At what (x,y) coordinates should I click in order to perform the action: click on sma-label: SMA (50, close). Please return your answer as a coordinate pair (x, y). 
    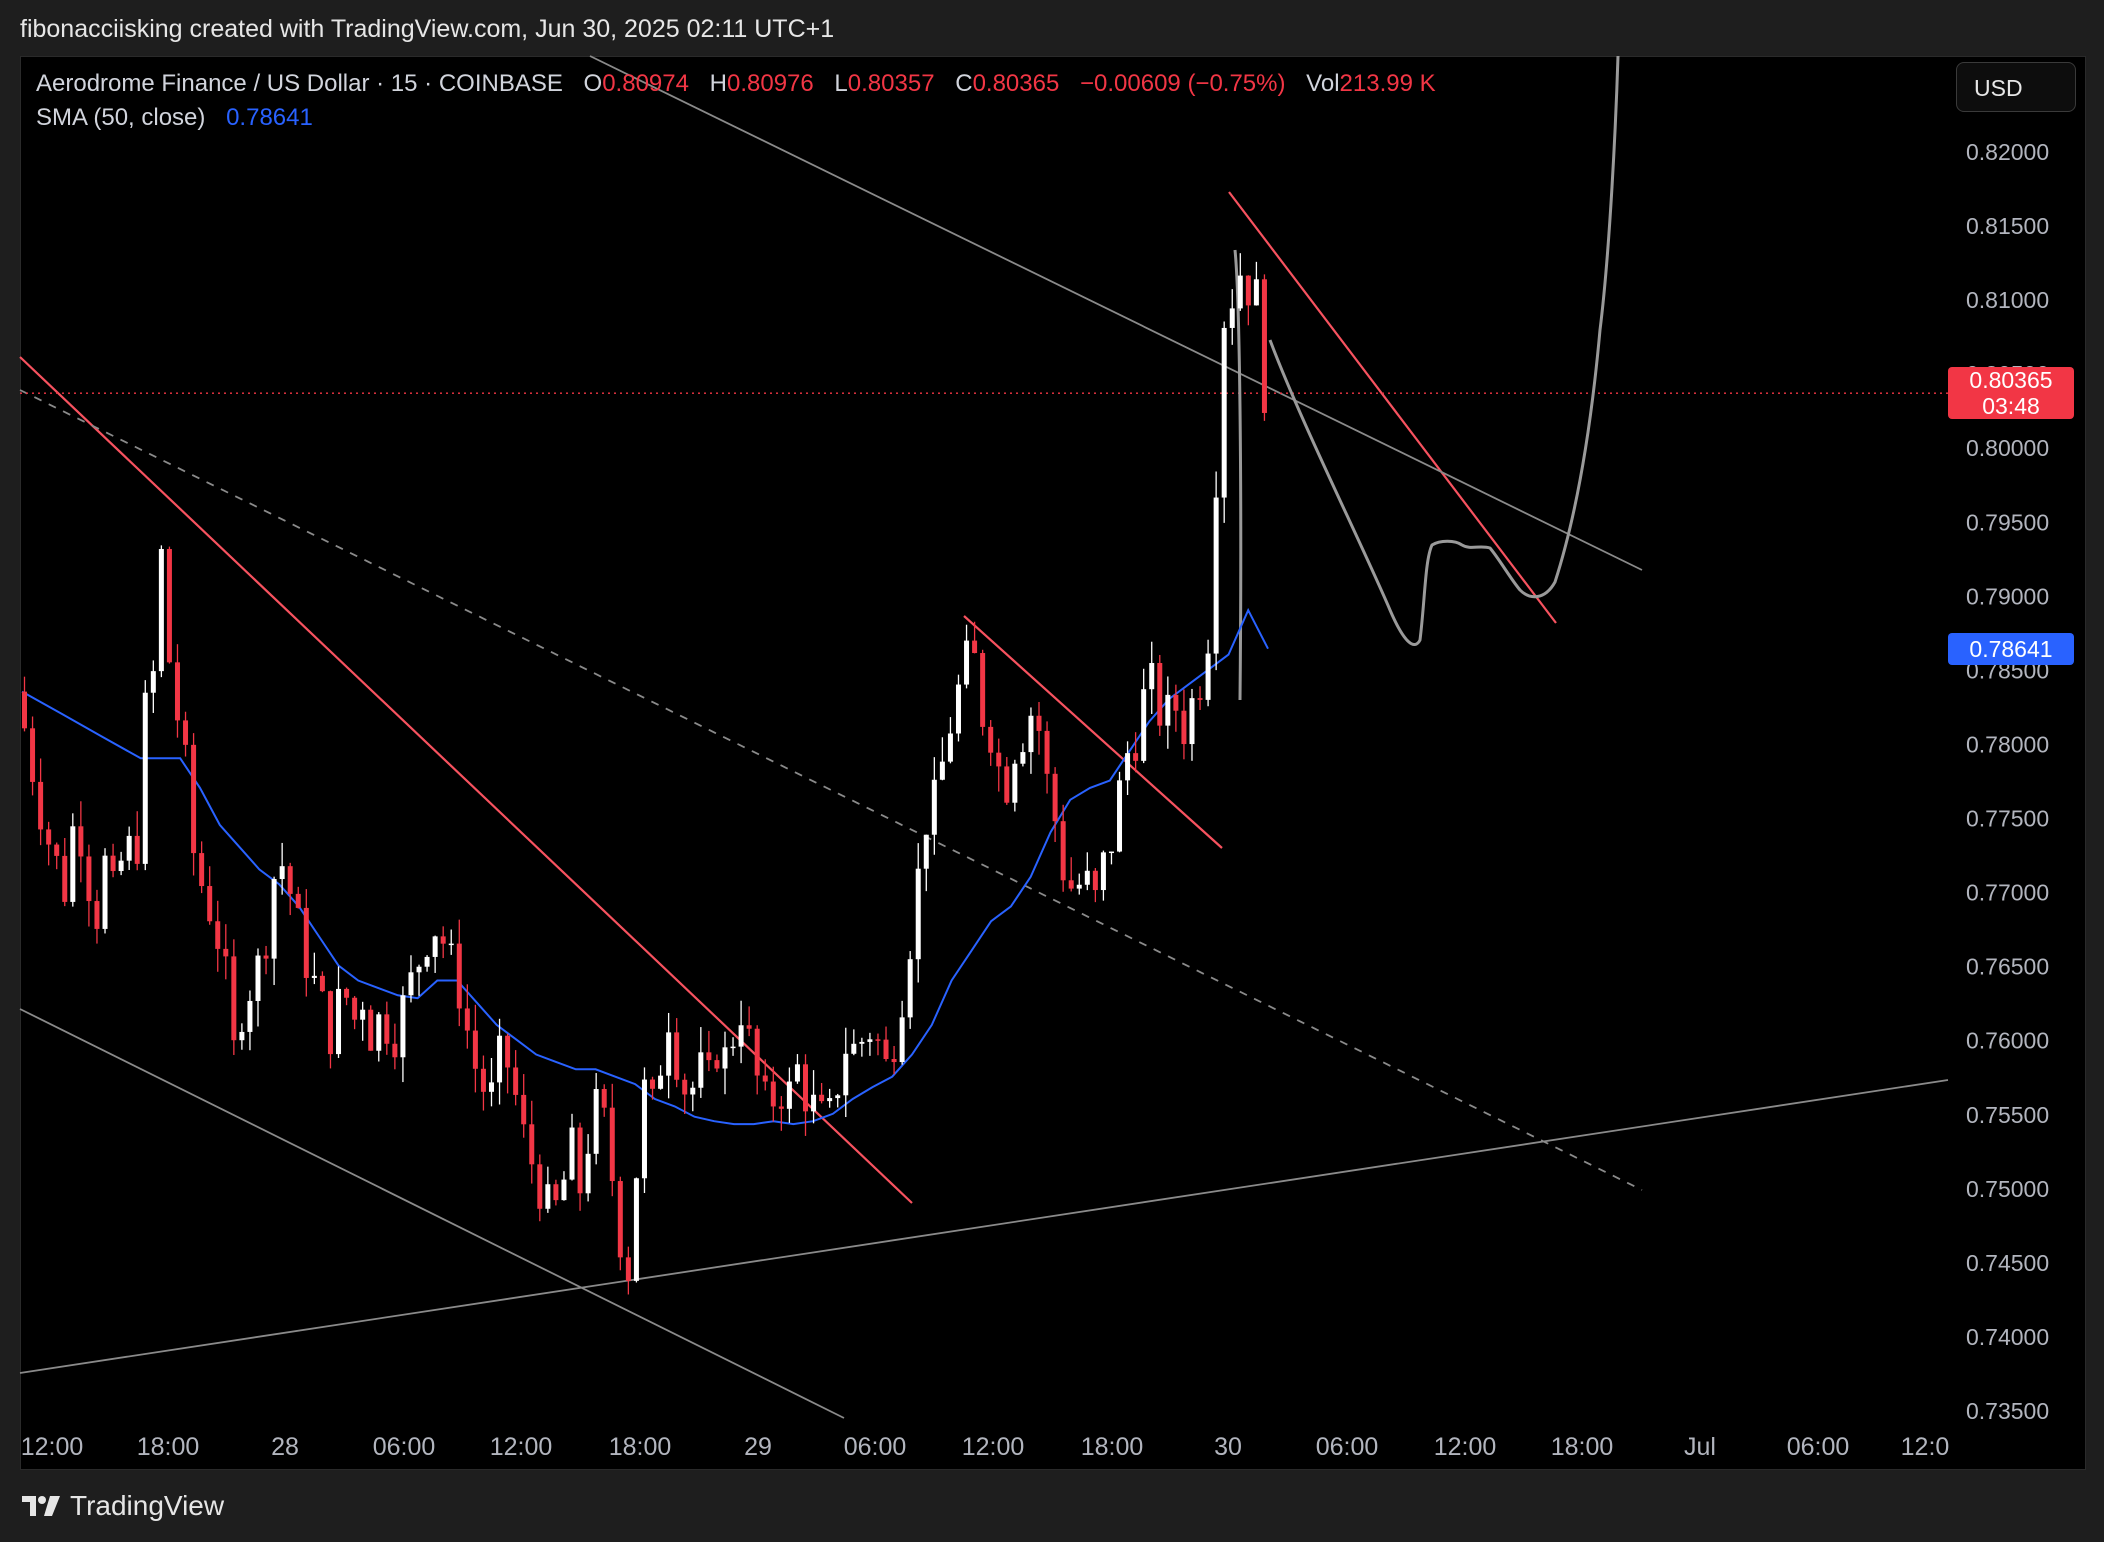
    Looking at the image, I should click on (121, 117).